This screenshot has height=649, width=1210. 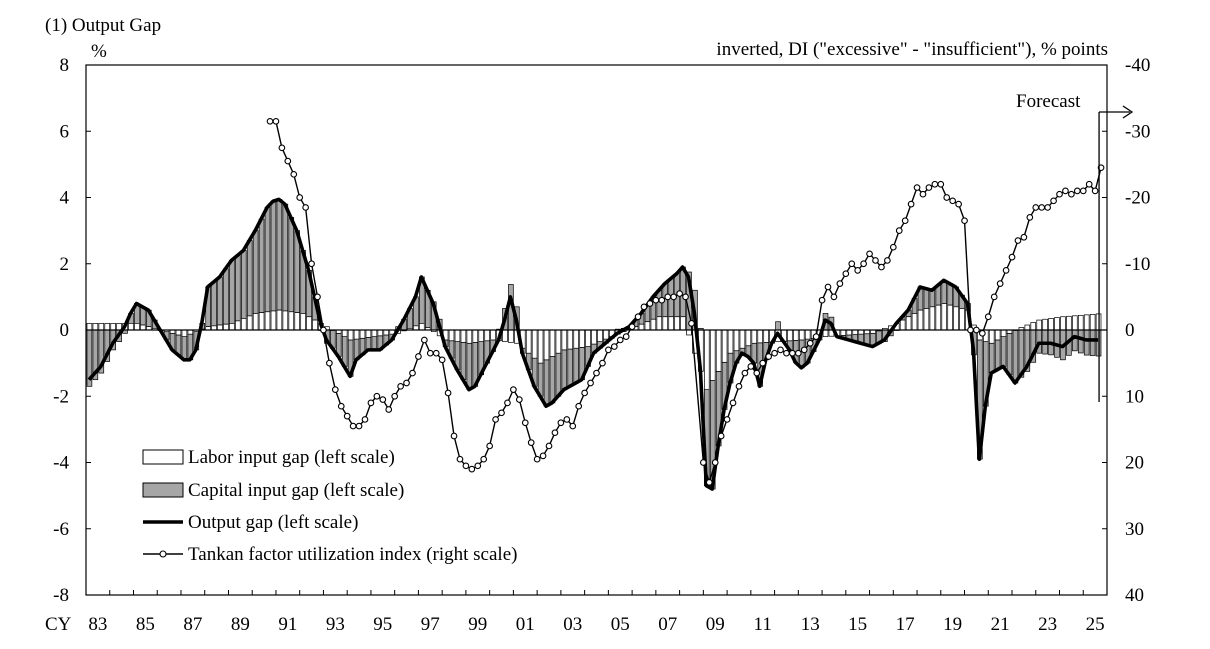 What do you see at coordinates (61, 529) in the screenshot?
I see `left-tick-label: -6` at bounding box center [61, 529].